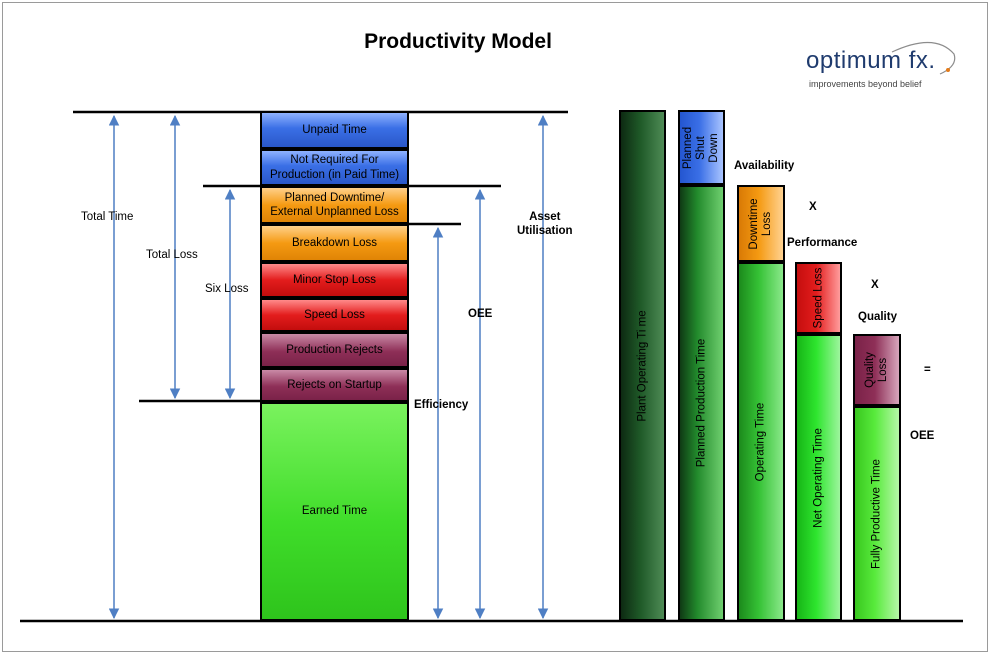  I want to click on label-multiply-1: X, so click(813, 207).